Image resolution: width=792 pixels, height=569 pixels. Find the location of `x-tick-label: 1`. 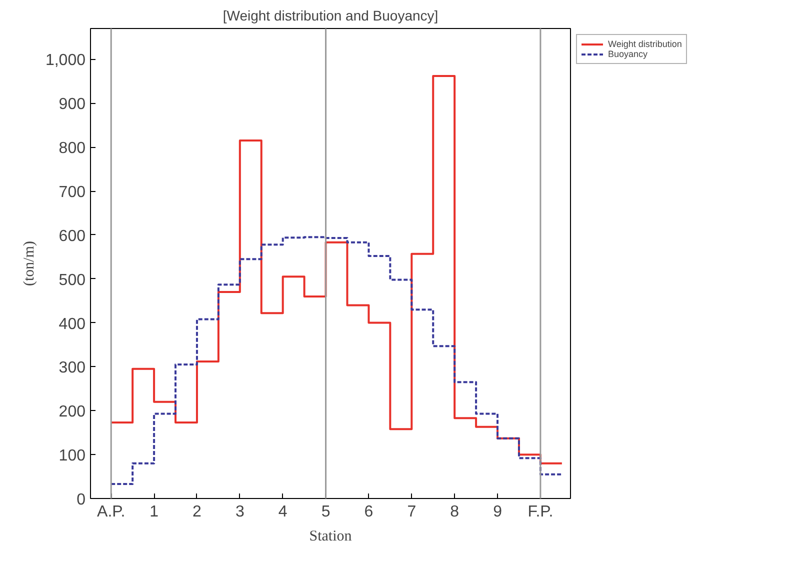

x-tick-label: 1 is located at coordinates (154, 512).